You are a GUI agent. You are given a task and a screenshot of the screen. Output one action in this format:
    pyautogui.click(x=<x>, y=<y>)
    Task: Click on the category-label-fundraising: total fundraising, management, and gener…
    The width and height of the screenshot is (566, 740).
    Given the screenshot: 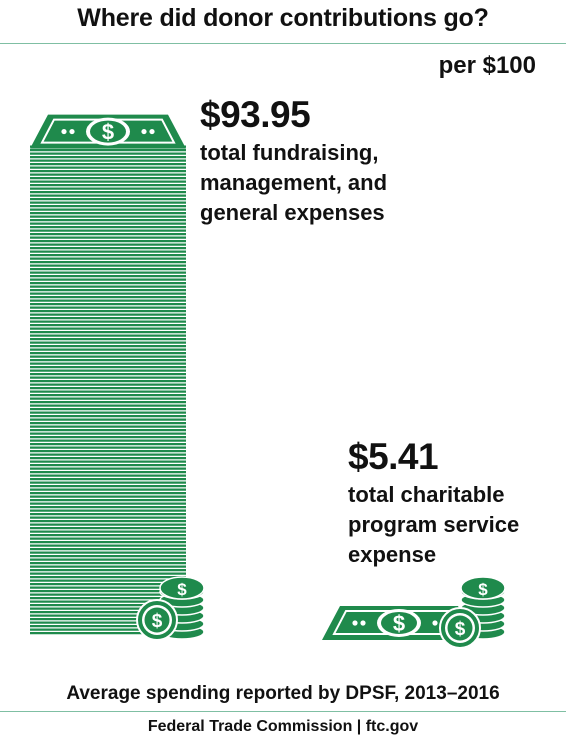 What is the action you would take?
    pyautogui.click(x=293, y=183)
    